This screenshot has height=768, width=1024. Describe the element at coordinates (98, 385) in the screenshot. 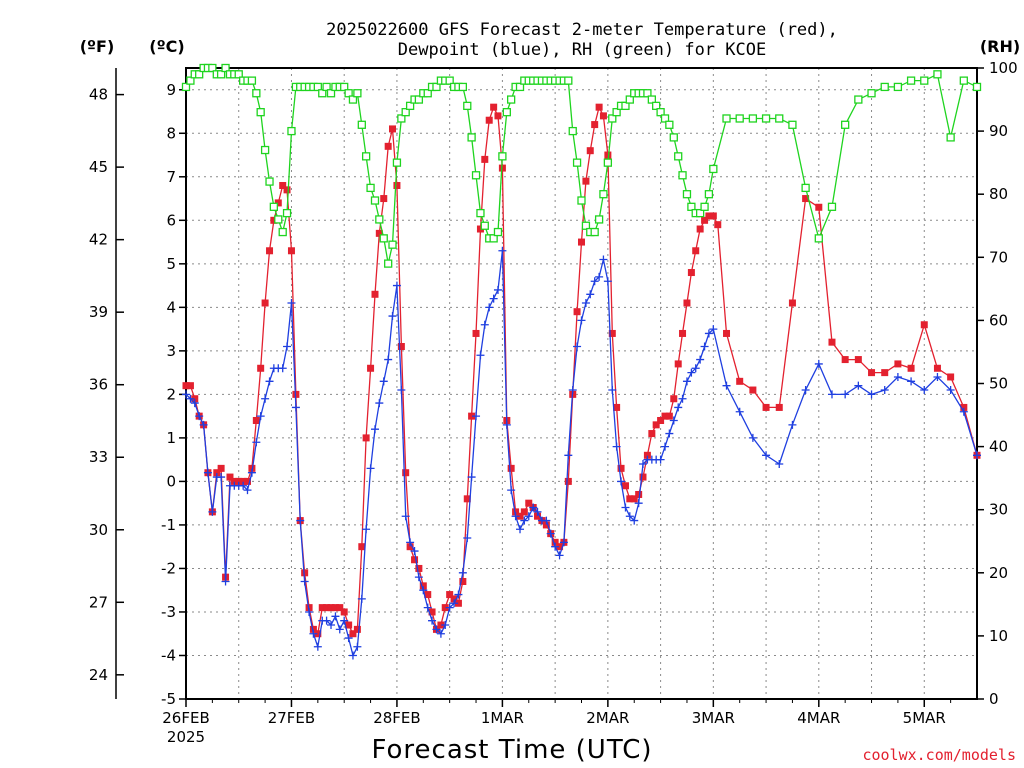

I see `fahrenheit-tick-label: 36` at that location.